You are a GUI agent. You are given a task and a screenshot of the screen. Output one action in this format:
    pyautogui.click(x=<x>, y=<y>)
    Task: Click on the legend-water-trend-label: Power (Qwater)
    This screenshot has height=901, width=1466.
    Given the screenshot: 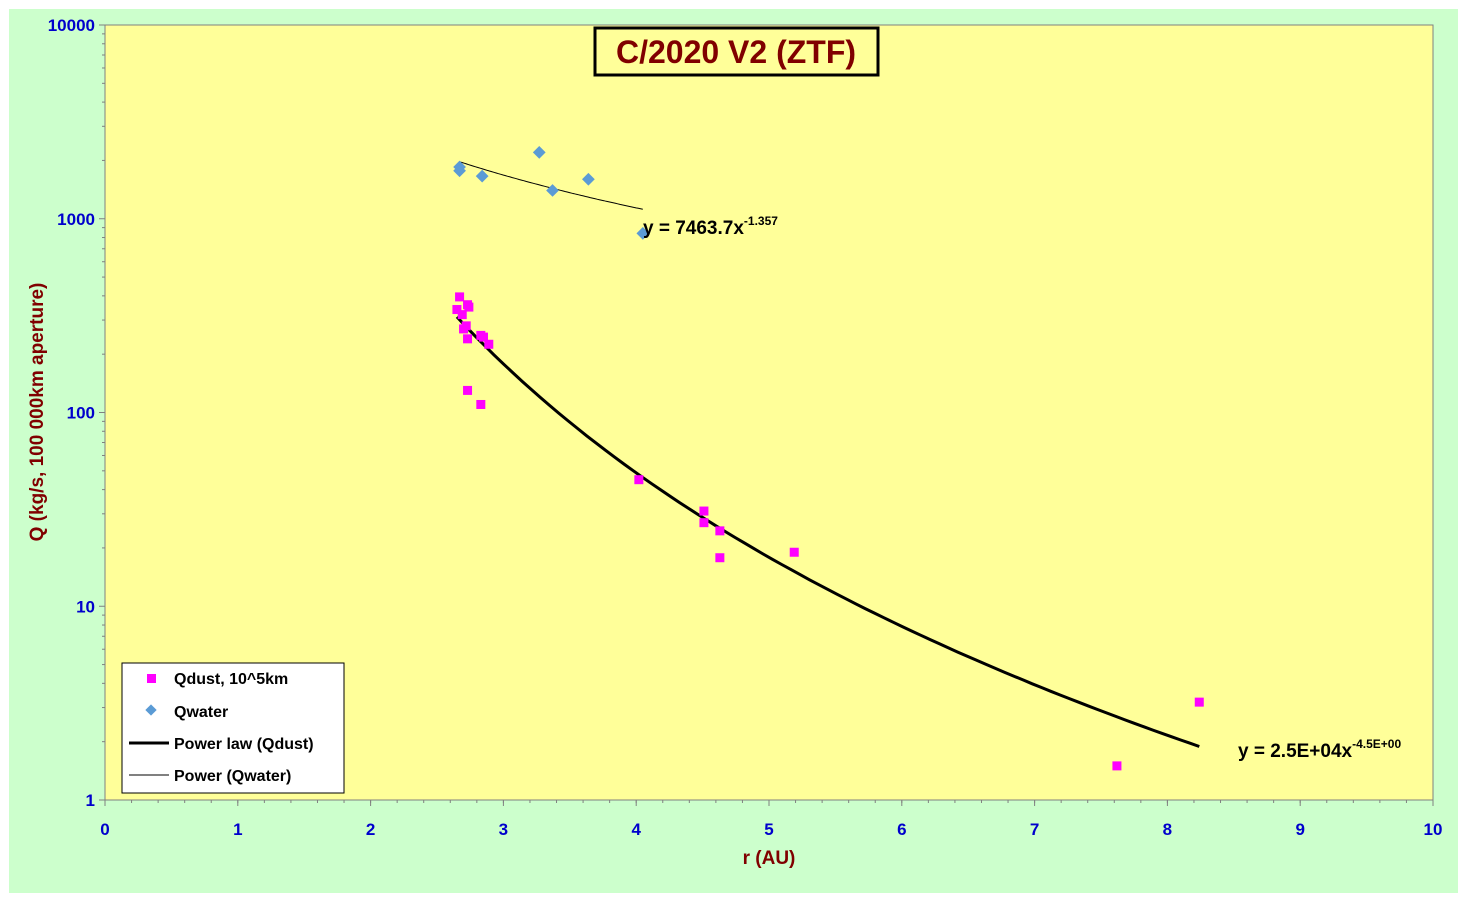 What is the action you would take?
    pyautogui.click(x=232, y=776)
    